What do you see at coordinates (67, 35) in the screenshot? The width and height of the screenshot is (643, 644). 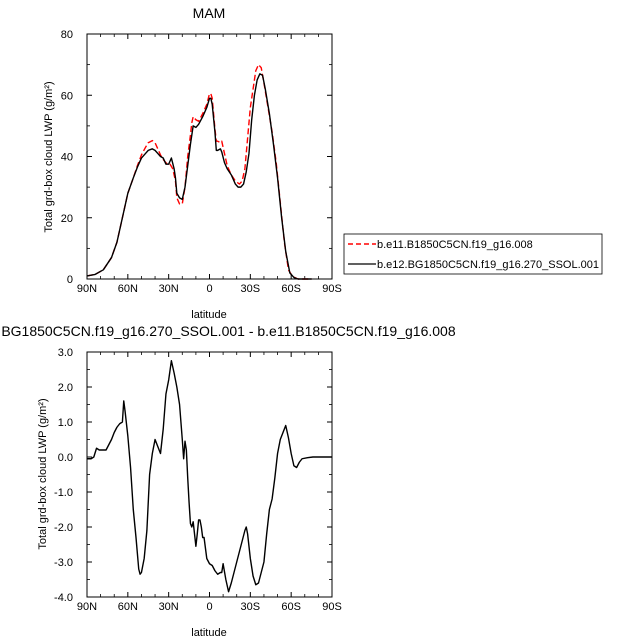 I see `top-chart-y-tick-label: 80` at bounding box center [67, 35].